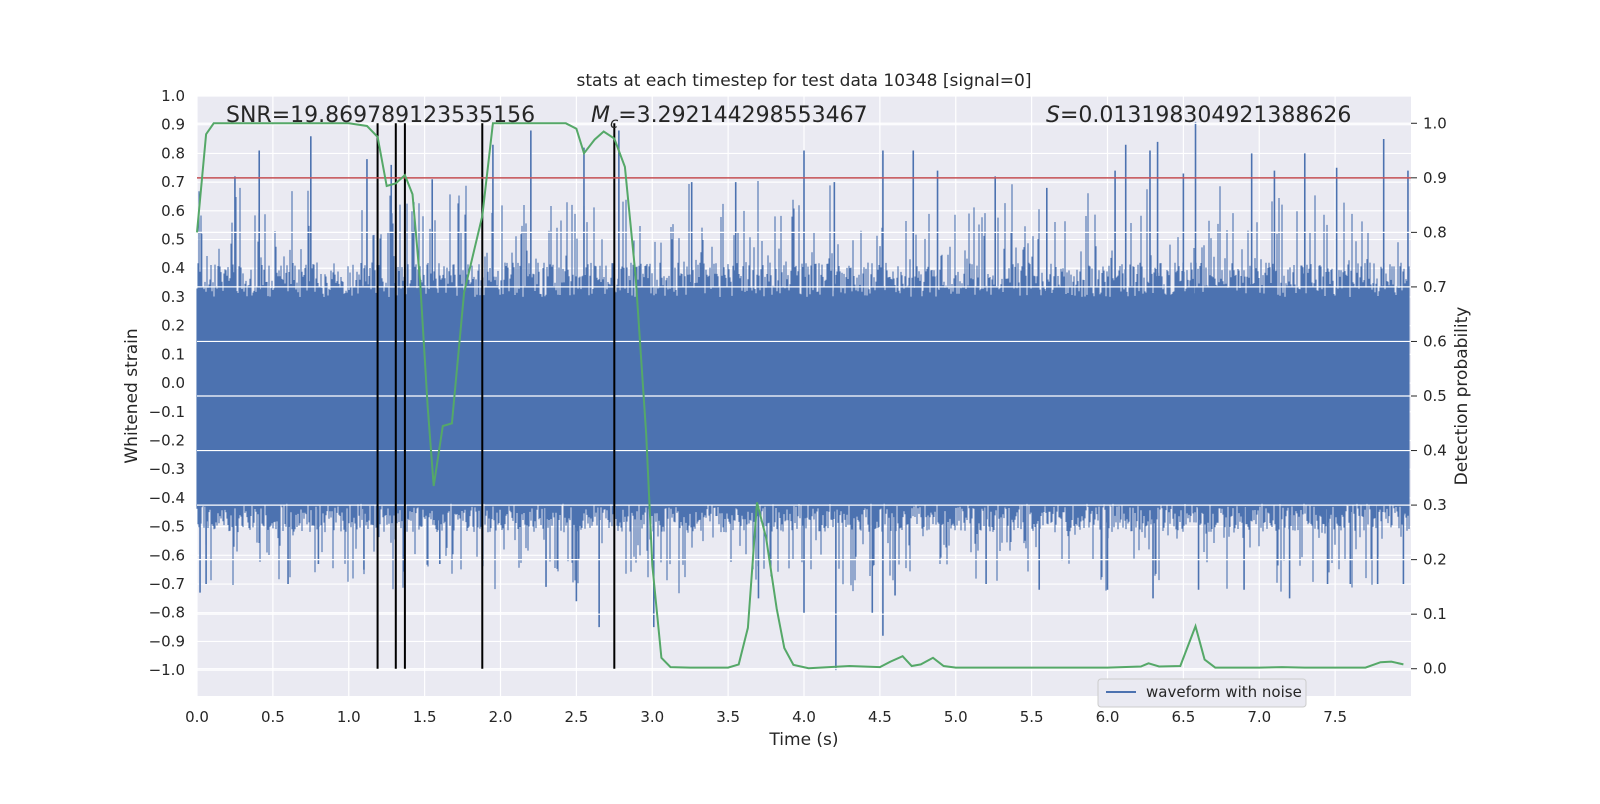 The image size is (1600, 804). I want to click on y-left-tick-label: 0.7, so click(173, 182).